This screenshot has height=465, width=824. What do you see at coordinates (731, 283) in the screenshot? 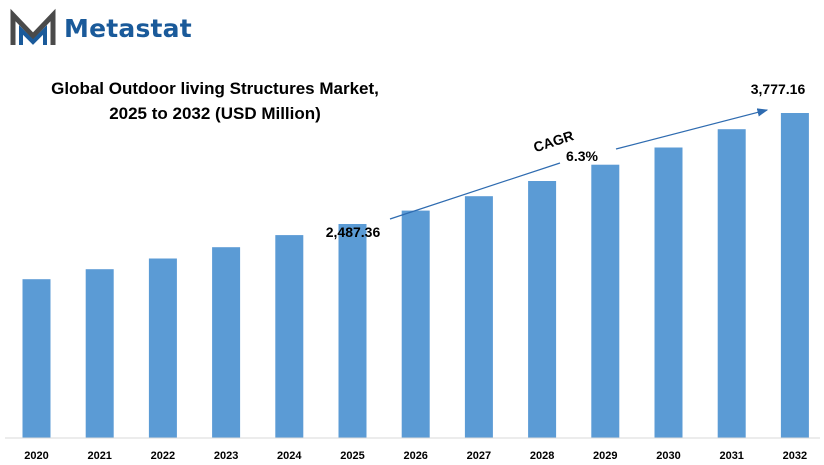
I see `bar-2031` at bounding box center [731, 283].